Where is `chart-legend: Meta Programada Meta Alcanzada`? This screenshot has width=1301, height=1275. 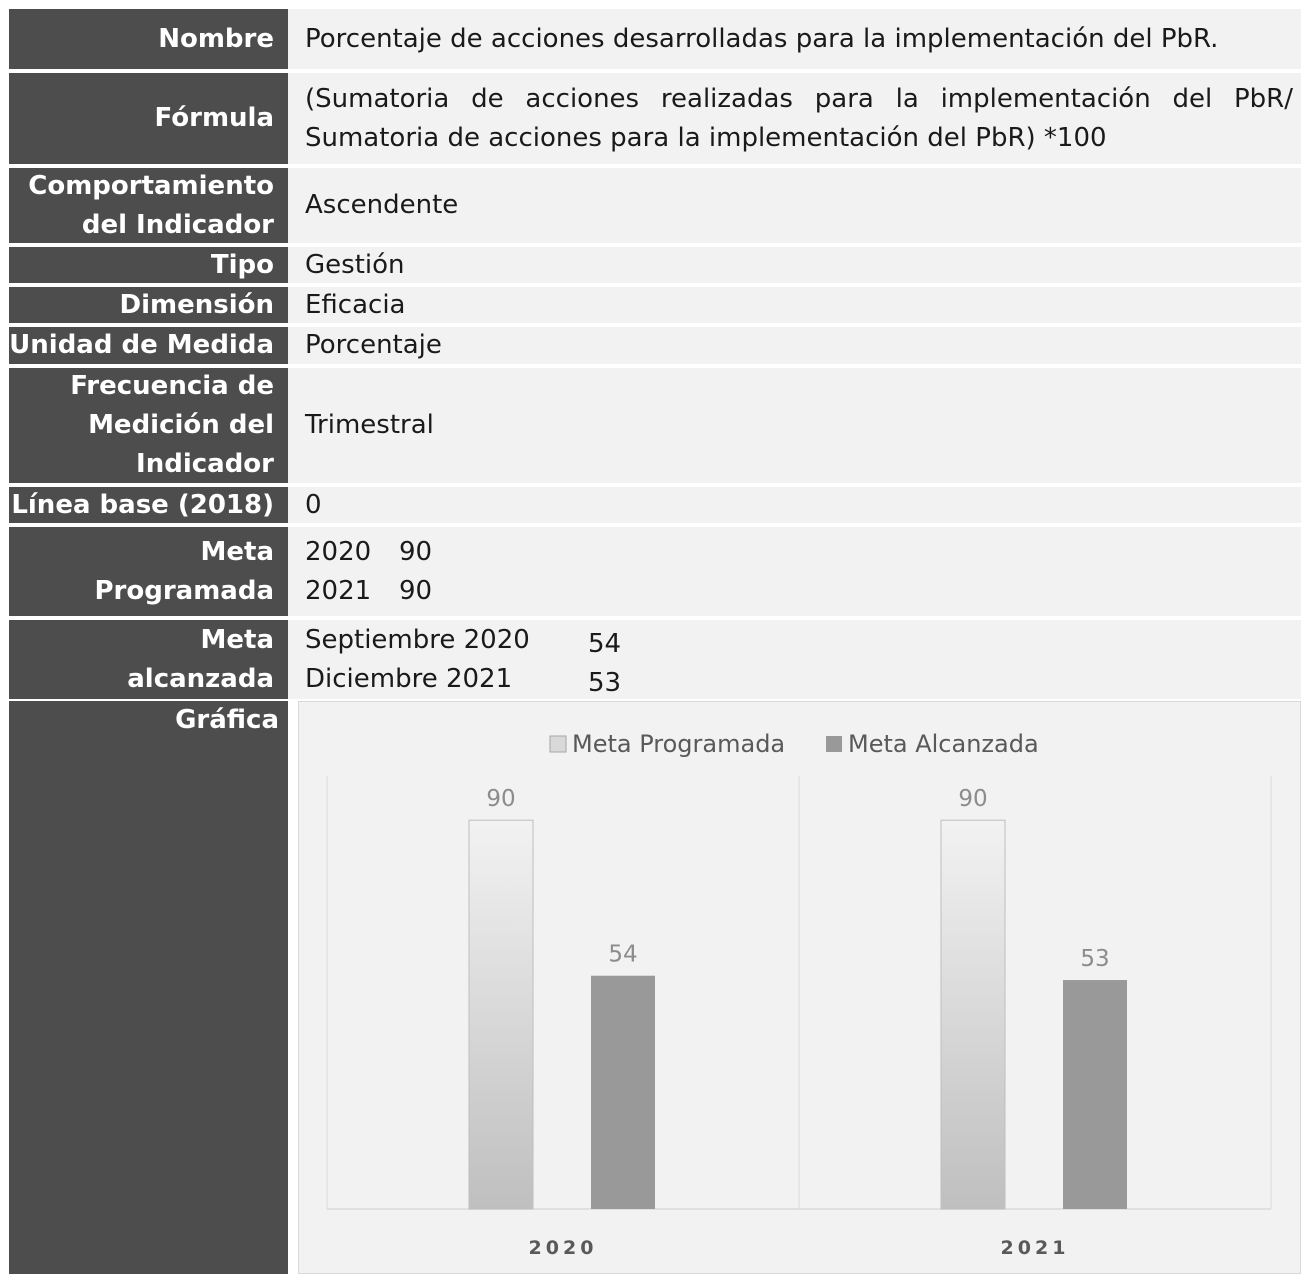 chart-legend: Meta Programada Meta Alcanzada is located at coordinates (794, 744).